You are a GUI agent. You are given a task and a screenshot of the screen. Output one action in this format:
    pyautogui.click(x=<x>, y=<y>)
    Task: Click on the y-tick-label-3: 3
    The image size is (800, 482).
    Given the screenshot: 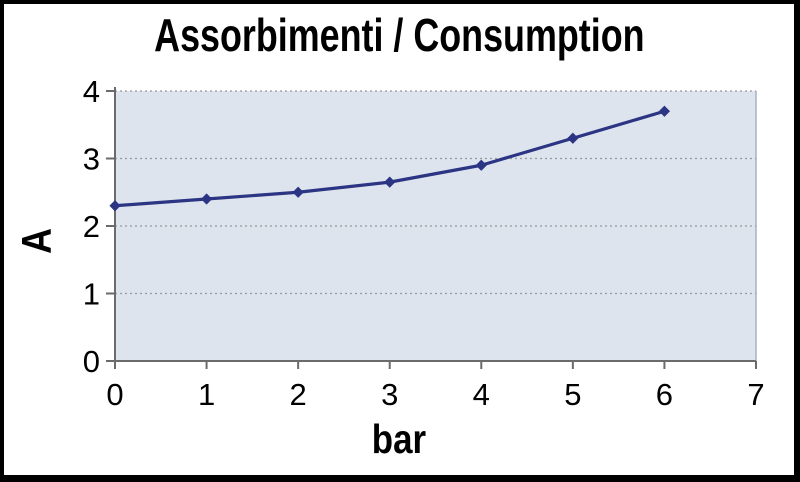 What is the action you would take?
    pyautogui.click(x=91, y=159)
    